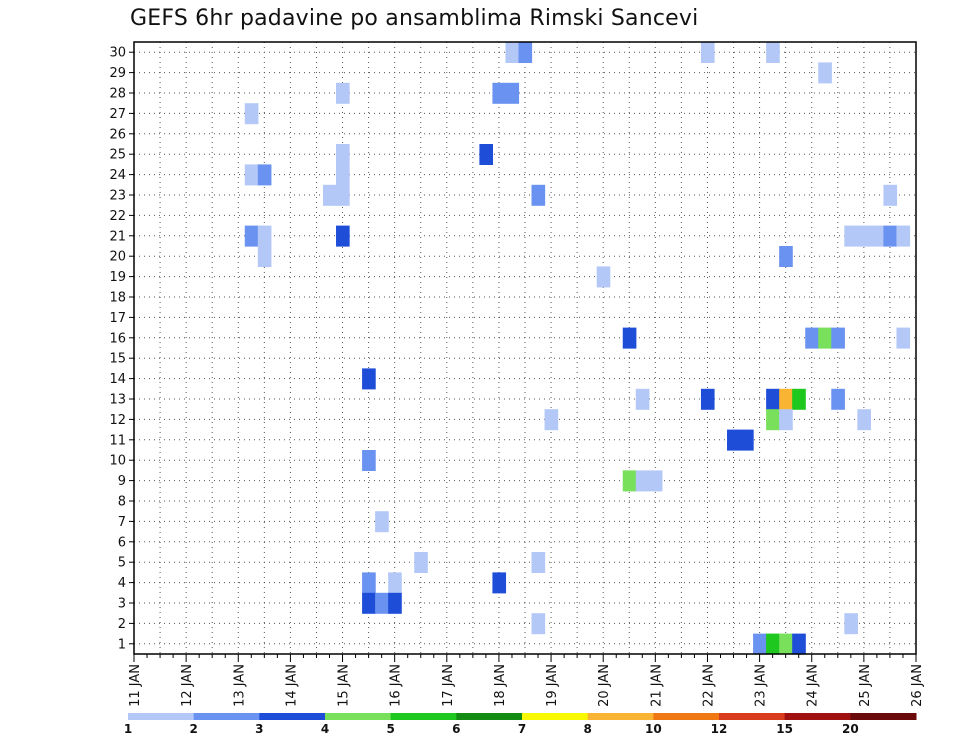  Describe the element at coordinates (396, 685) in the screenshot. I see `x-tick-label: 16 JAN` at that location.